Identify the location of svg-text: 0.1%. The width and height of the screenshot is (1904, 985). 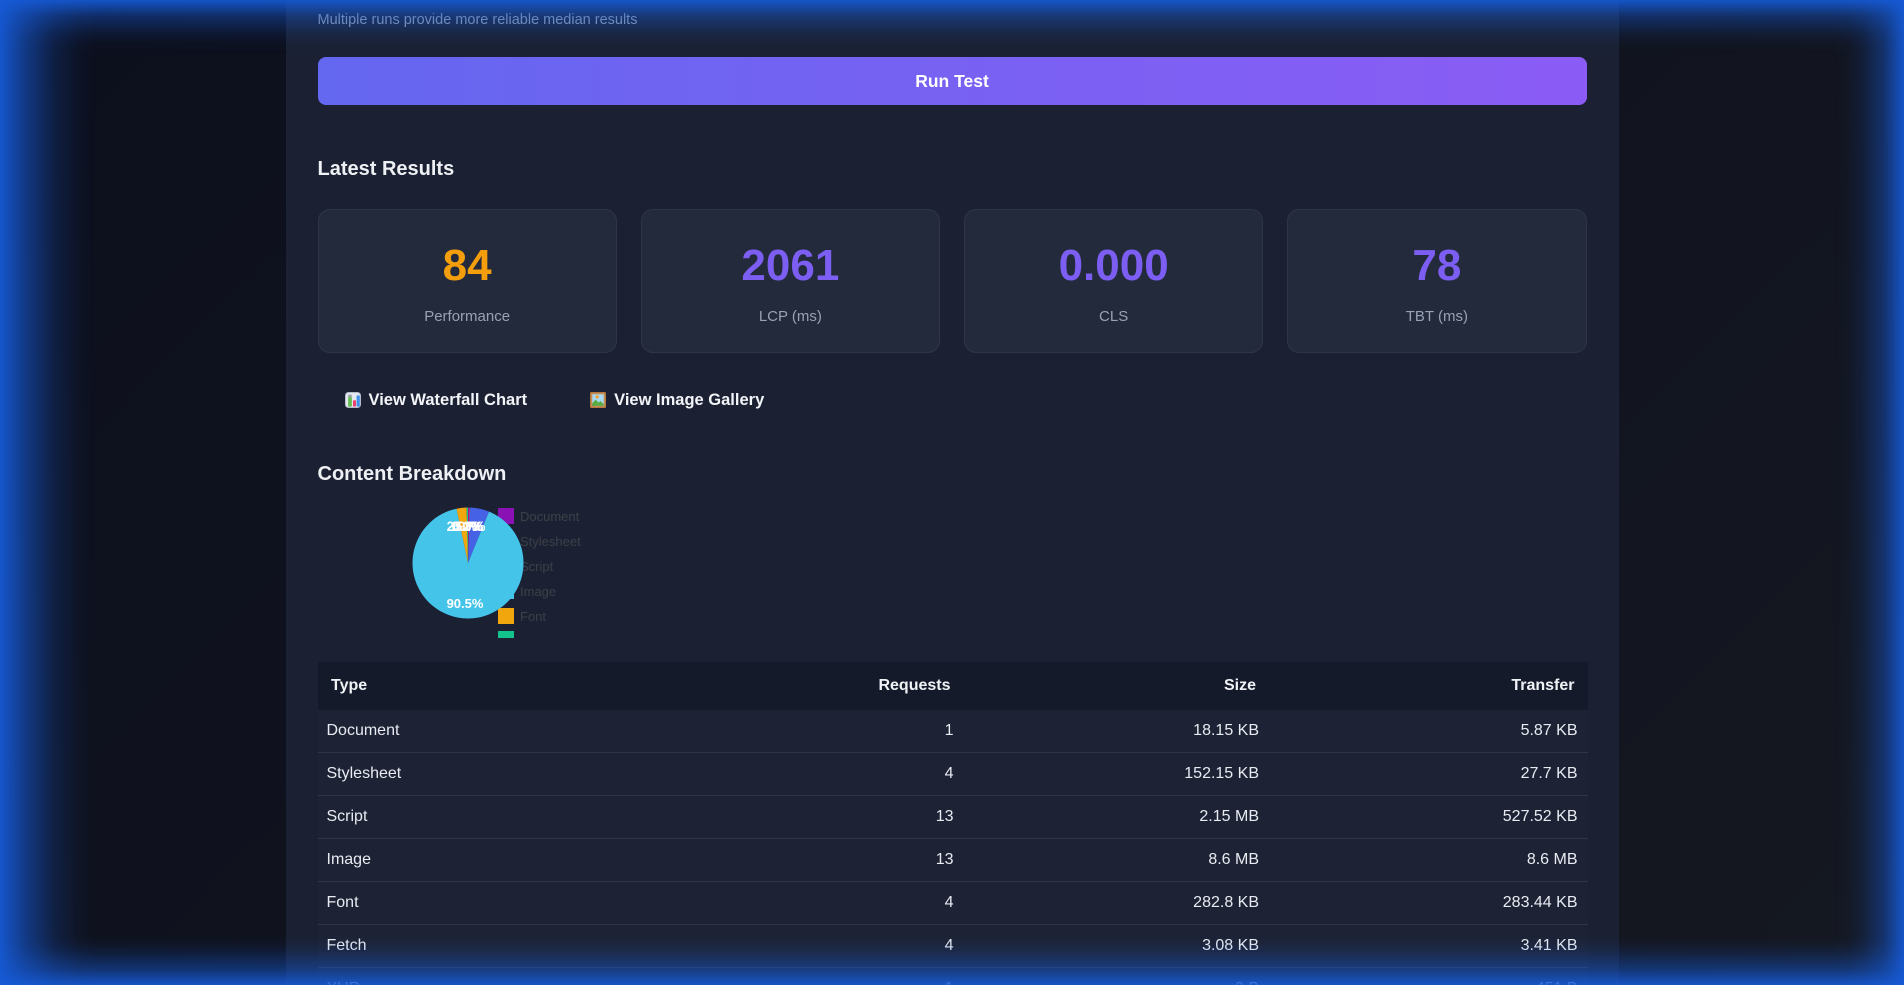
(466, 526).